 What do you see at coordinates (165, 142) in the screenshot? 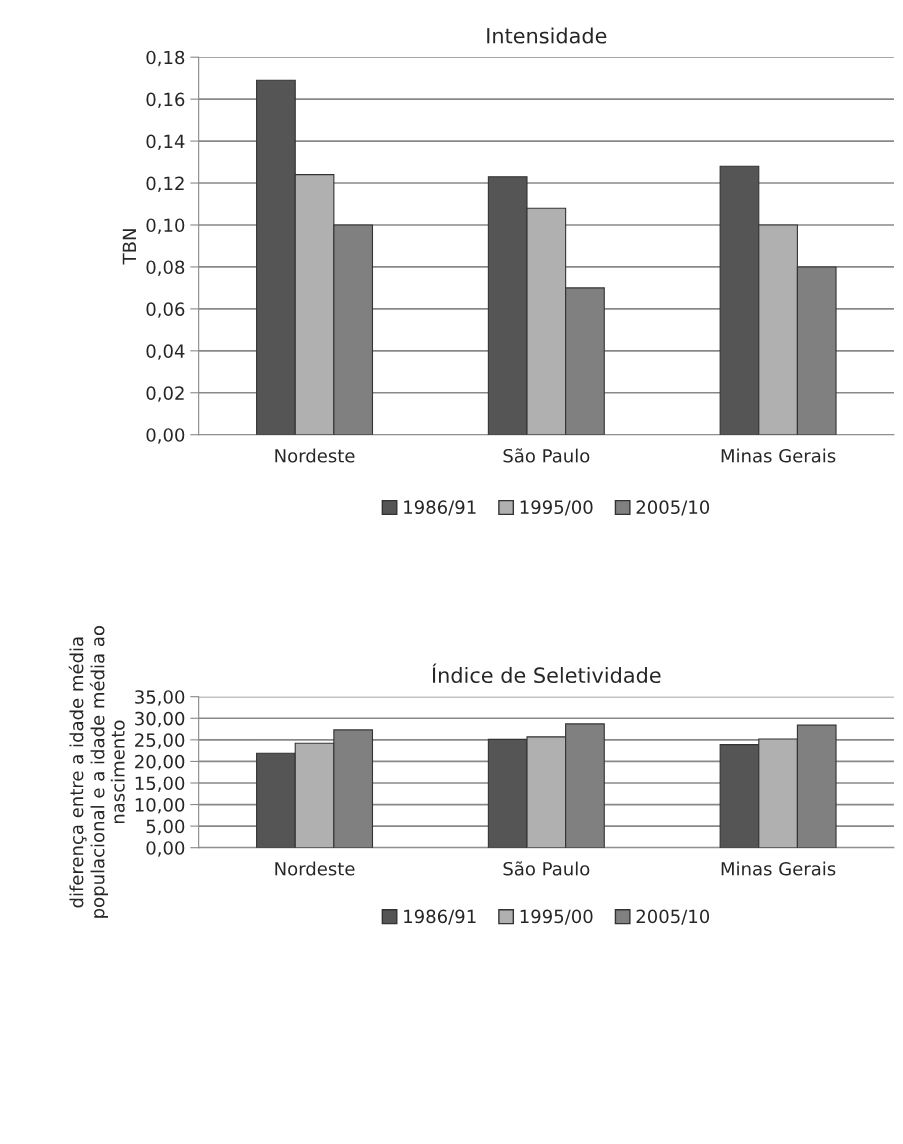
I see `y-tick-label: 0,14` at bounding box center [165, 142].